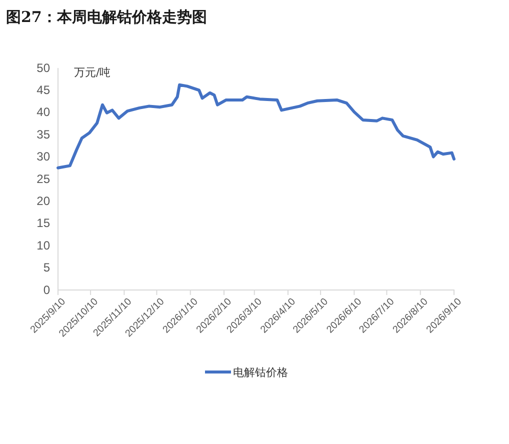 This screenshot has width=509, height=444. What do you see at coordinates (260, 372) in the screenshot?
I see `legend-label: 电解钴价格` at bounding box center [260, 372].